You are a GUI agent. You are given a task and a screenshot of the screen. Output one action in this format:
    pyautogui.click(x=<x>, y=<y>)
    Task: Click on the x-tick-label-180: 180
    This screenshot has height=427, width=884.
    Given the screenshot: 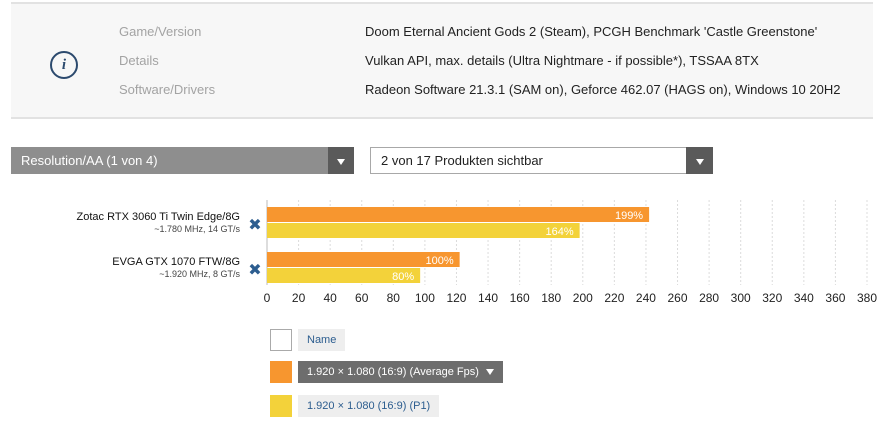 What is the action you would take?
    pyautogui.click(x=551, y=298)
    